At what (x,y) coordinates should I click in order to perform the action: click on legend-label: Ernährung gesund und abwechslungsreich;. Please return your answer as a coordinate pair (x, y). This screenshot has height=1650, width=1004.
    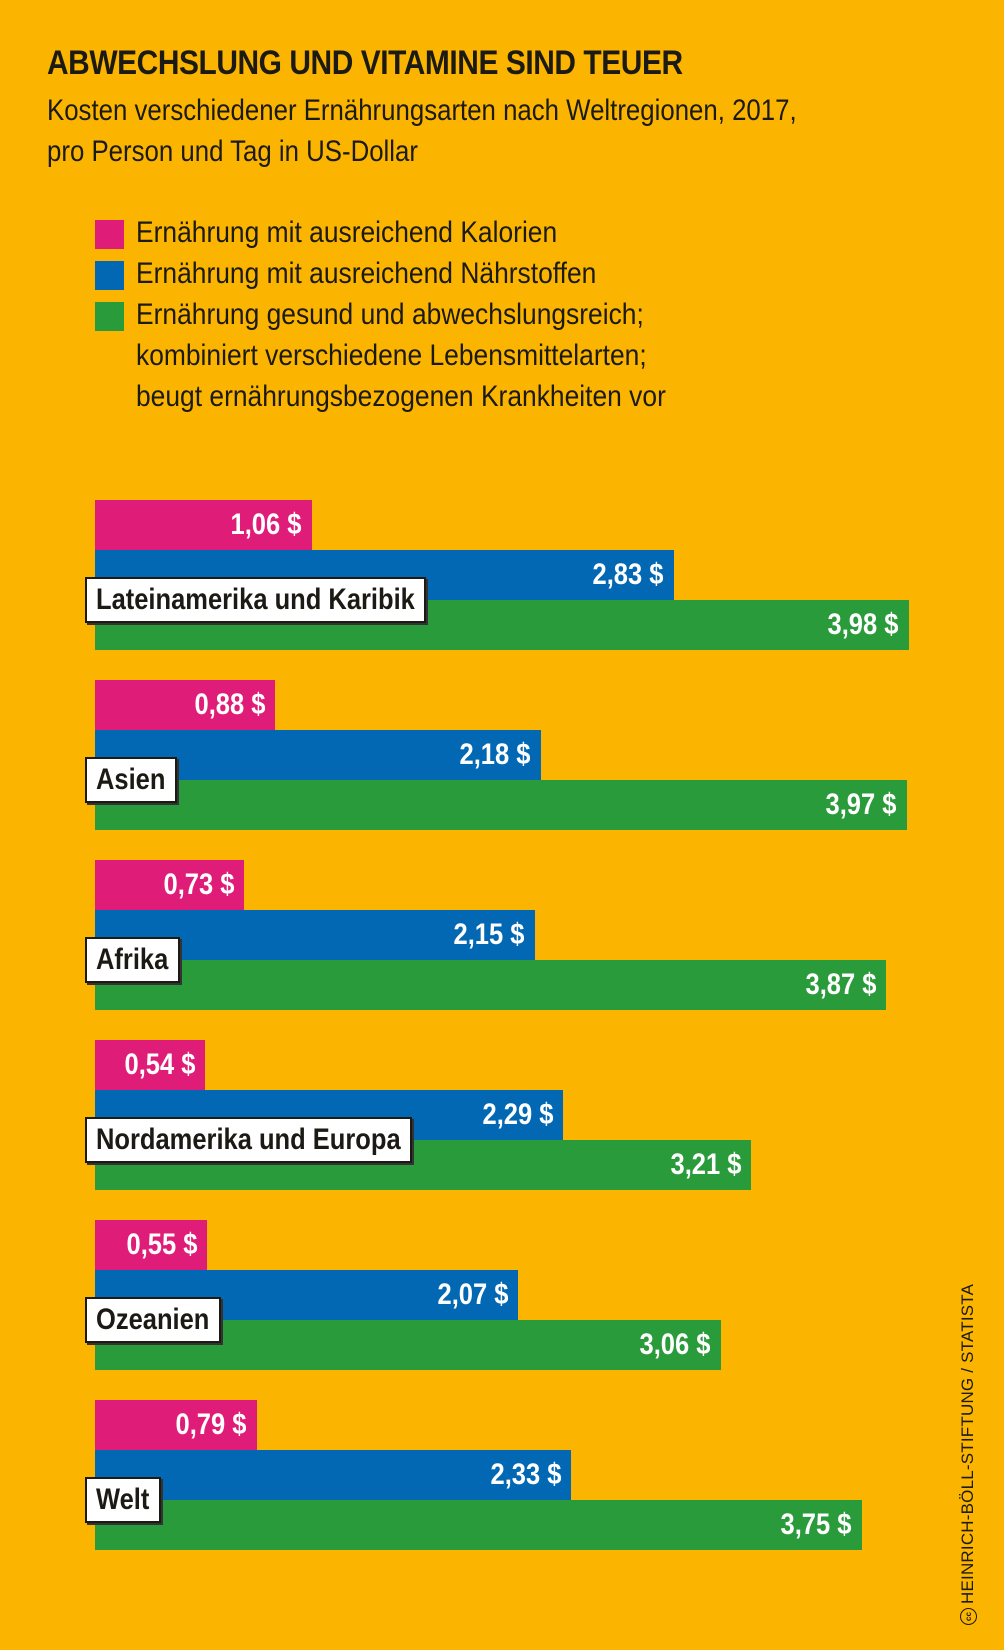
    Looking at the image, I should click on (390, 314).